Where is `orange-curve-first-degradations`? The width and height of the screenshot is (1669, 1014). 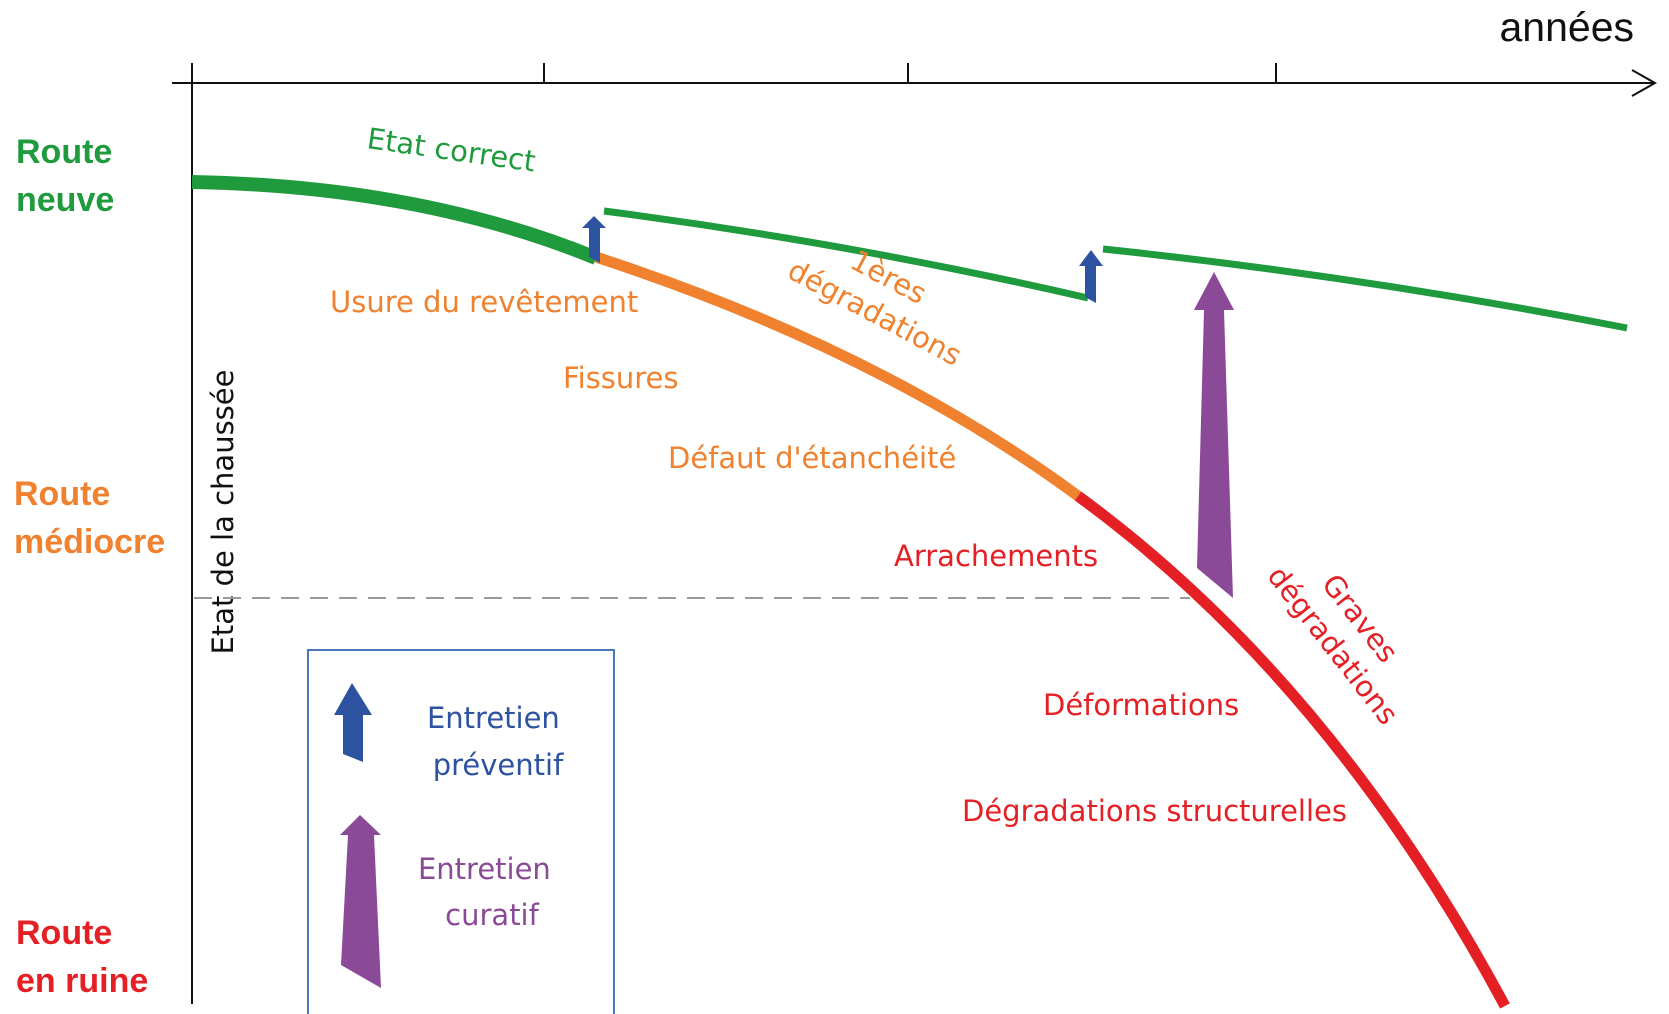
orange-curve-first-degradations is located at coordinates (838, 376).